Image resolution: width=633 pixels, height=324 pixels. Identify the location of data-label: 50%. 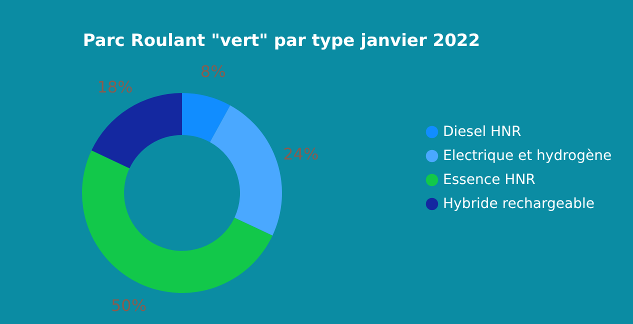
(128, 306).